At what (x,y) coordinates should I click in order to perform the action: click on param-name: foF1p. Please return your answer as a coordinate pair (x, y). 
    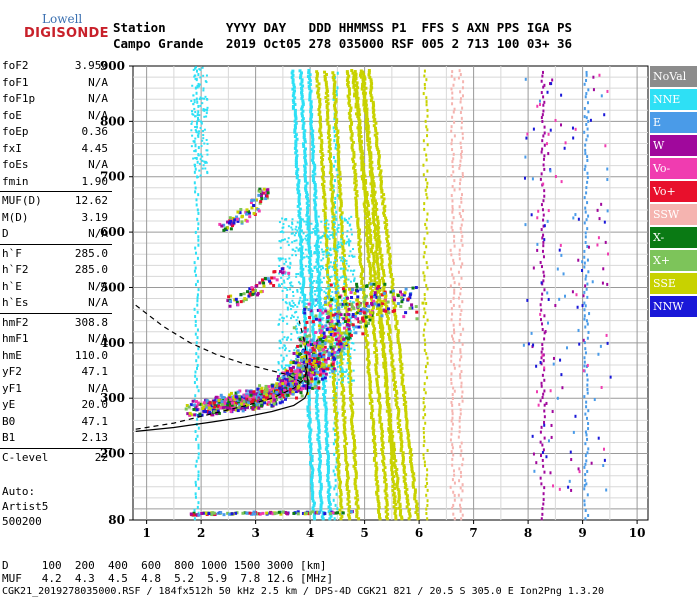
    Looking at the image, I should click on (19, 98).